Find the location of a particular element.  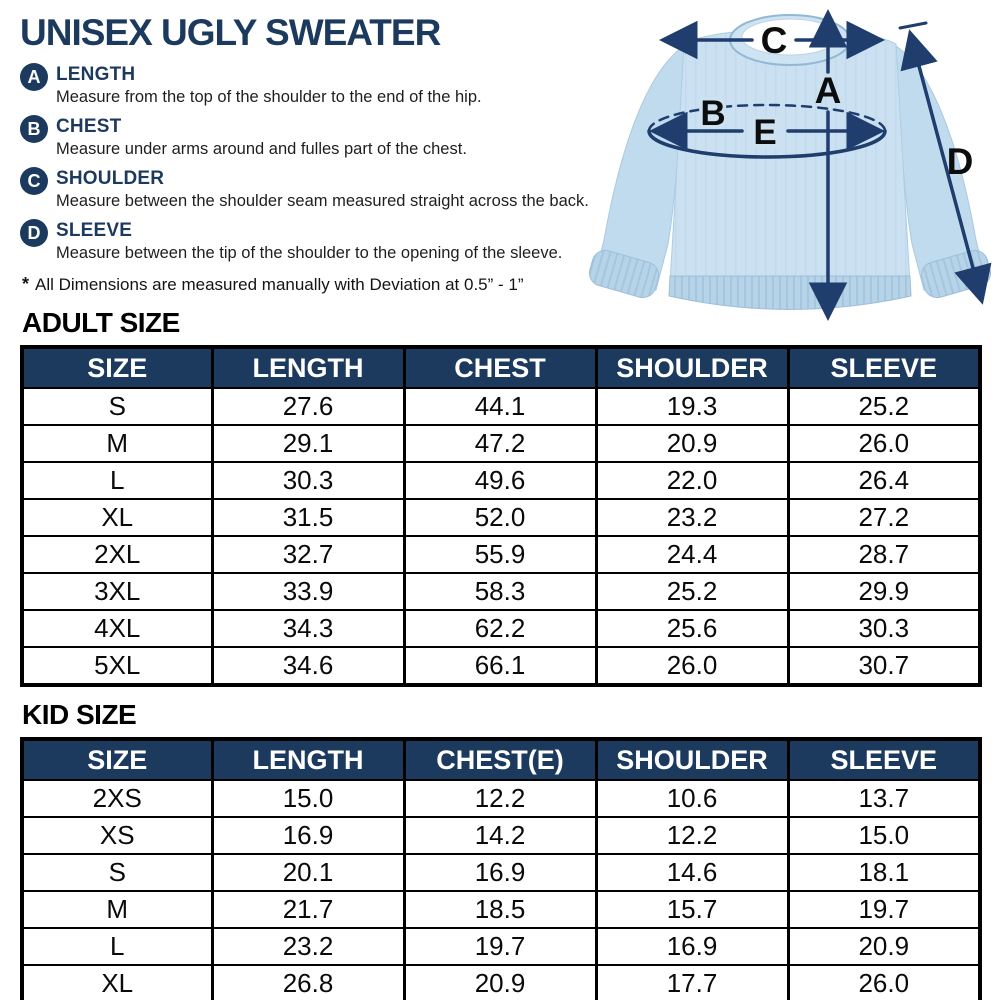

sweater-left-cuff is located at coordinates (624, 274).